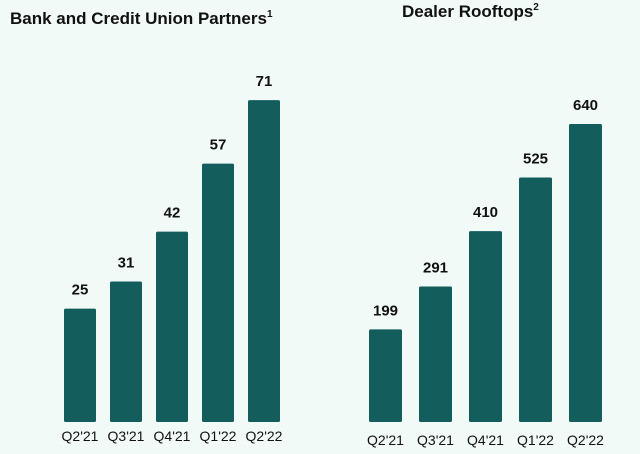 This screenshot has height=454, width=640. I want to click on chart-2-value-label: 291, so click(435, 267).